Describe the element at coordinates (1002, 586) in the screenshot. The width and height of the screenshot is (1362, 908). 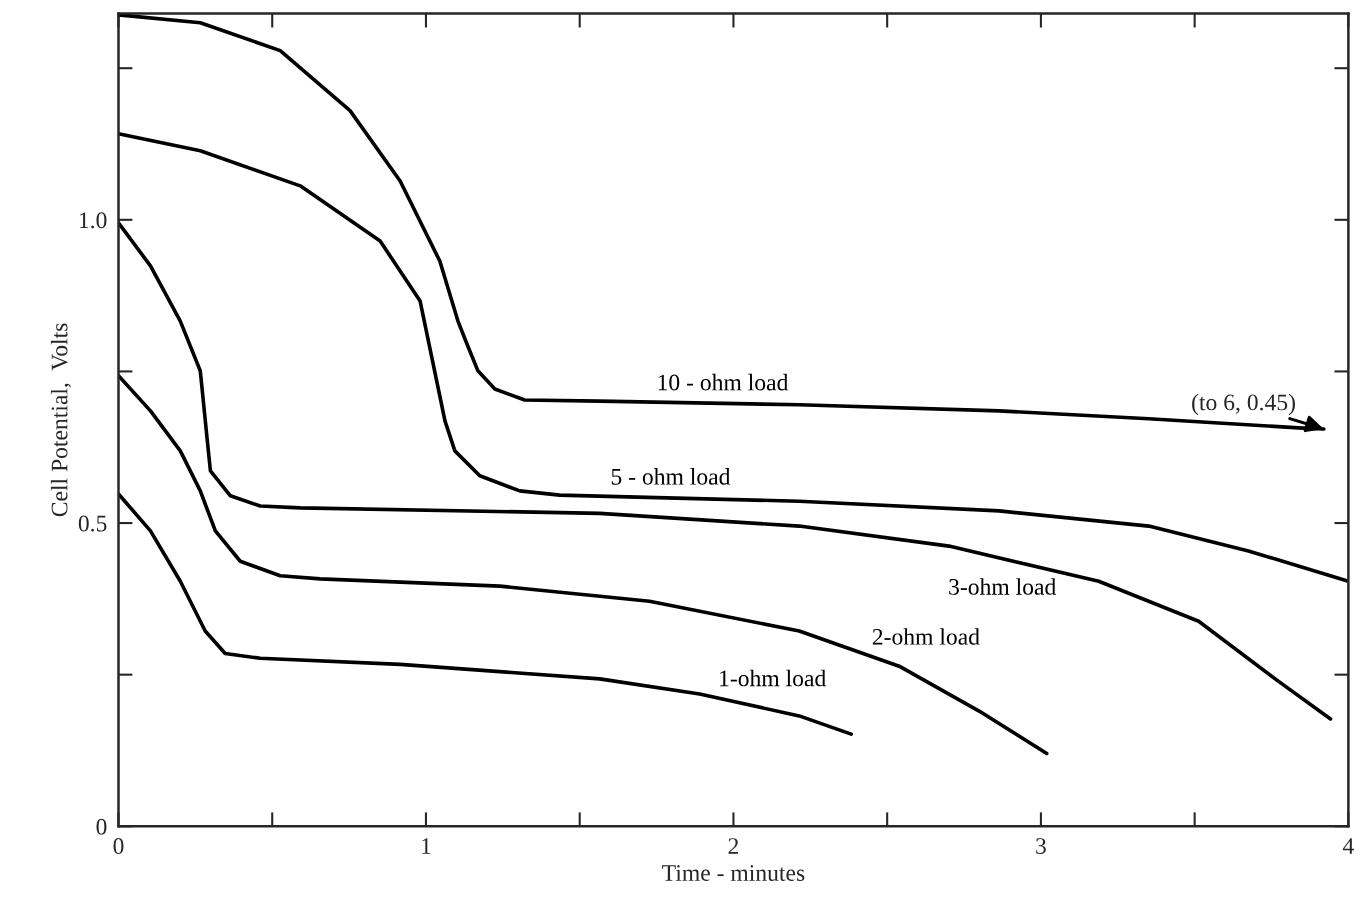
I see `series-label: 3-ohm load` at that location.